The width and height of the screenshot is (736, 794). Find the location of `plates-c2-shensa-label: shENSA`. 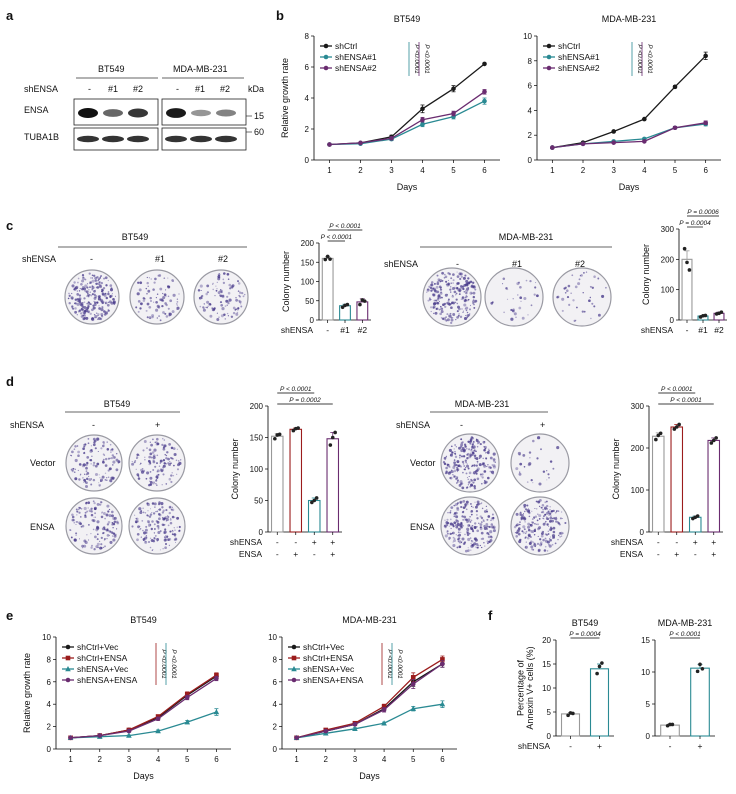

plates-c2-shensa-label: shENSA is located at coordinates (401, 264).